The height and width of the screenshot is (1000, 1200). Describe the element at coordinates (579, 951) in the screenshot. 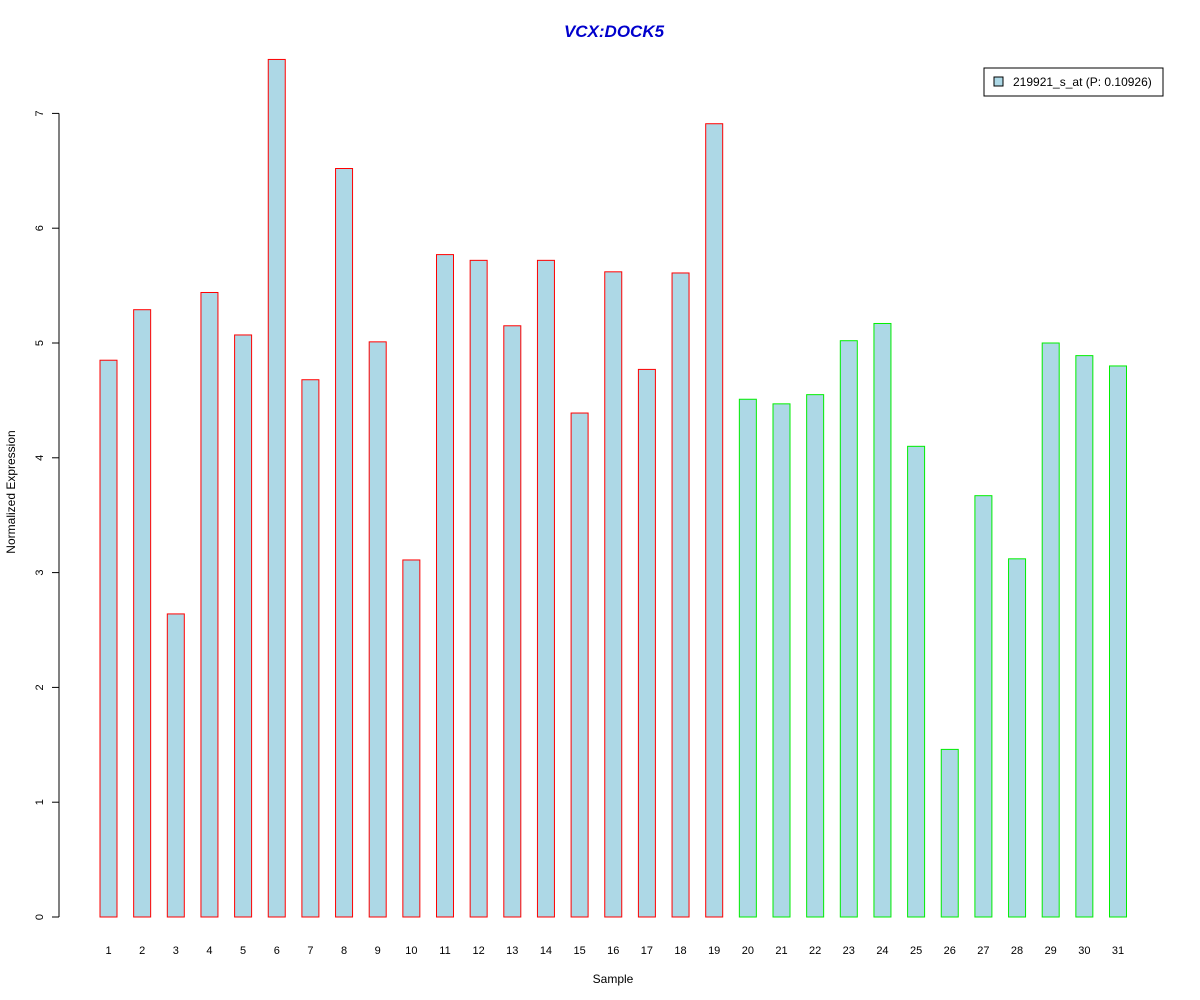

I see `x-tick-label: 15` at that location.